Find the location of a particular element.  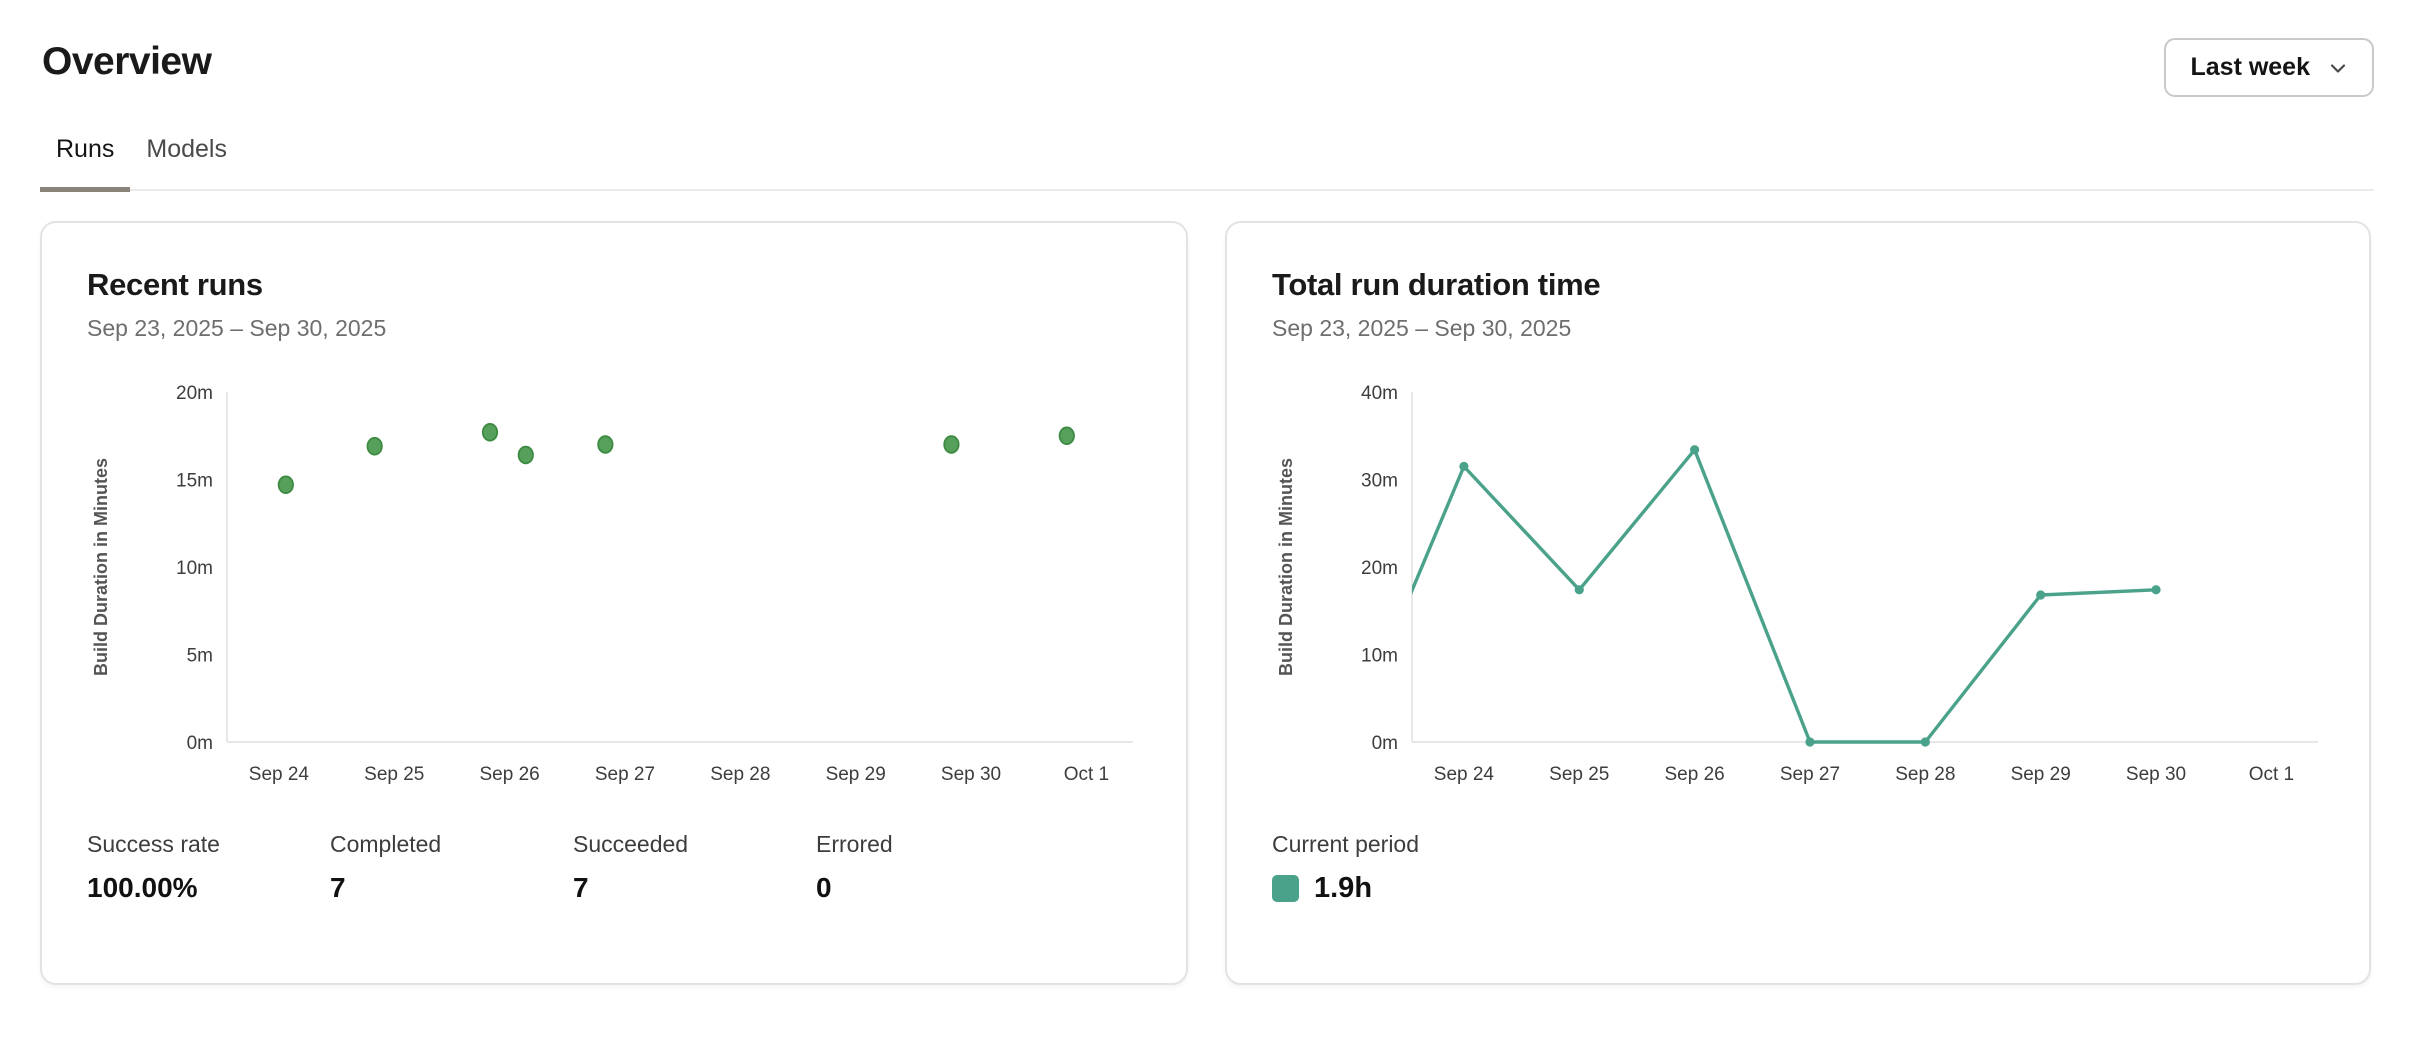

recent-runs-title: Recent runs is located at coordinates (175, 284).